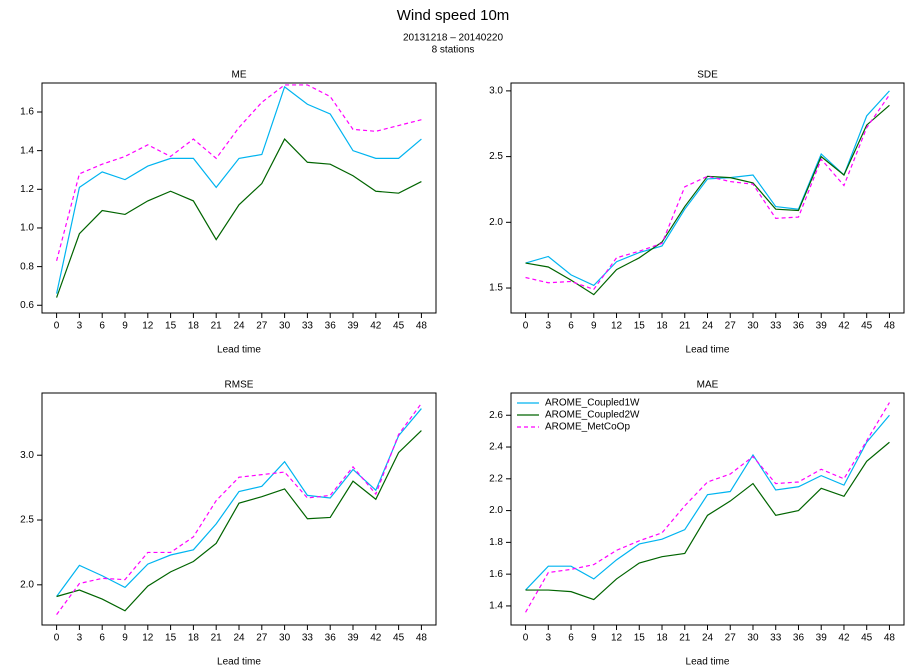  Describe the element at coordinates (592, 415) in the screenshot. I see `legend-label: AROME_Coupled2W` at that location.